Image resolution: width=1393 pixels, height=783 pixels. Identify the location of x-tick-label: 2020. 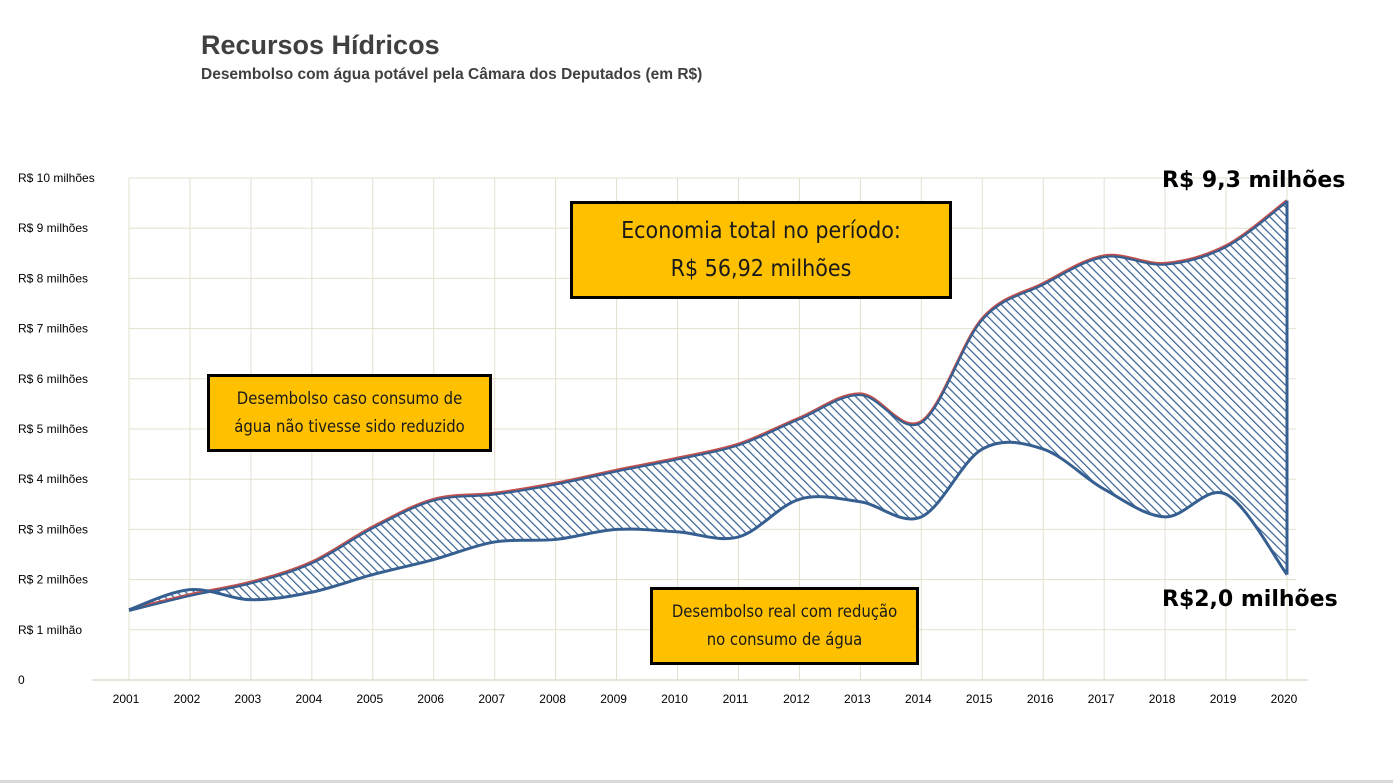
(1284, 699).